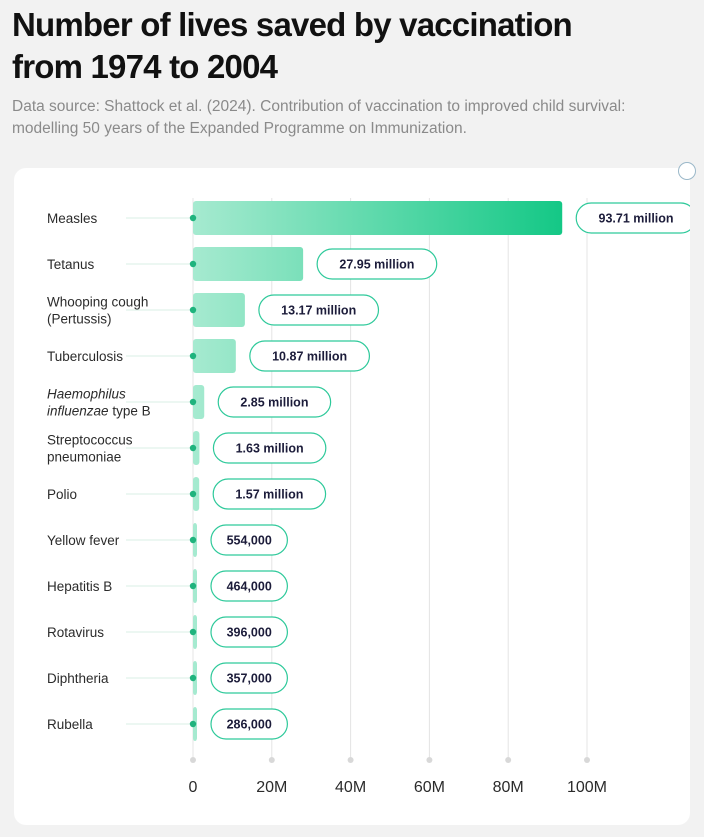 Image resolution: width=704 pixels, height=837 pixels. What do you see at coordinates (79, 319) in the screenshot?
I see `category-label: (Pertussis)` at bounding box center [79, 319].